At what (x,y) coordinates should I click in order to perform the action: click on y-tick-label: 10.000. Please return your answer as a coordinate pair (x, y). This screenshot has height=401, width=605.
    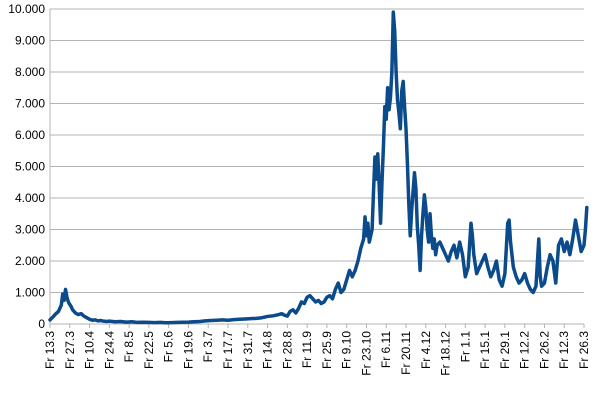
    Looking at the image, I should click on (26, 9).